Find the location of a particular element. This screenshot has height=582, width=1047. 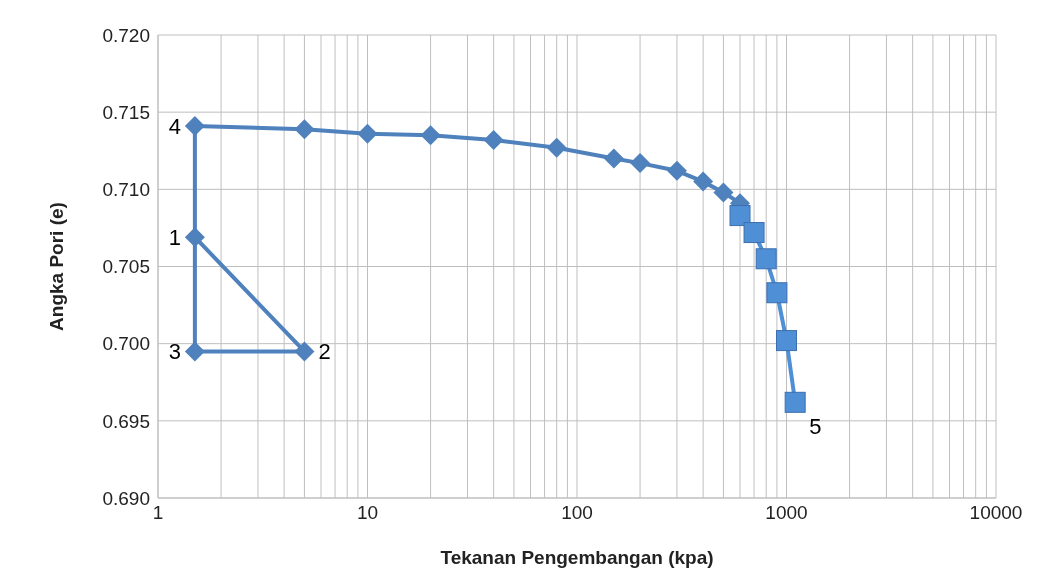

y-tick-label: 0.720 is located at coordinates (126, 35).